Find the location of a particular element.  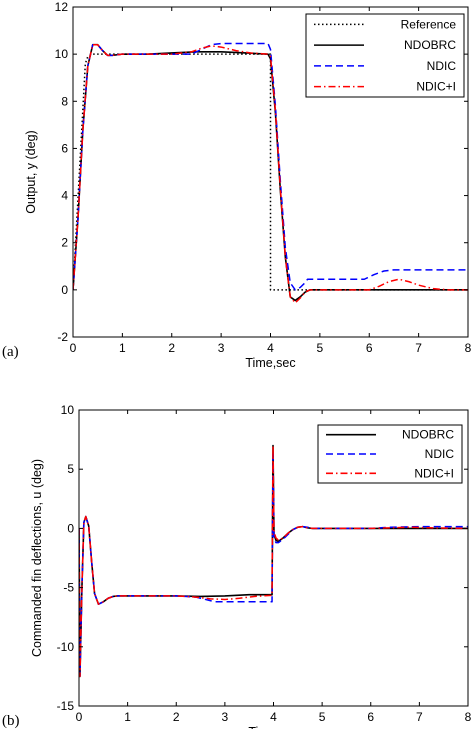

y-axis-label: Commanded fin deflections, u (deg) is located at coordinates (37, 558).